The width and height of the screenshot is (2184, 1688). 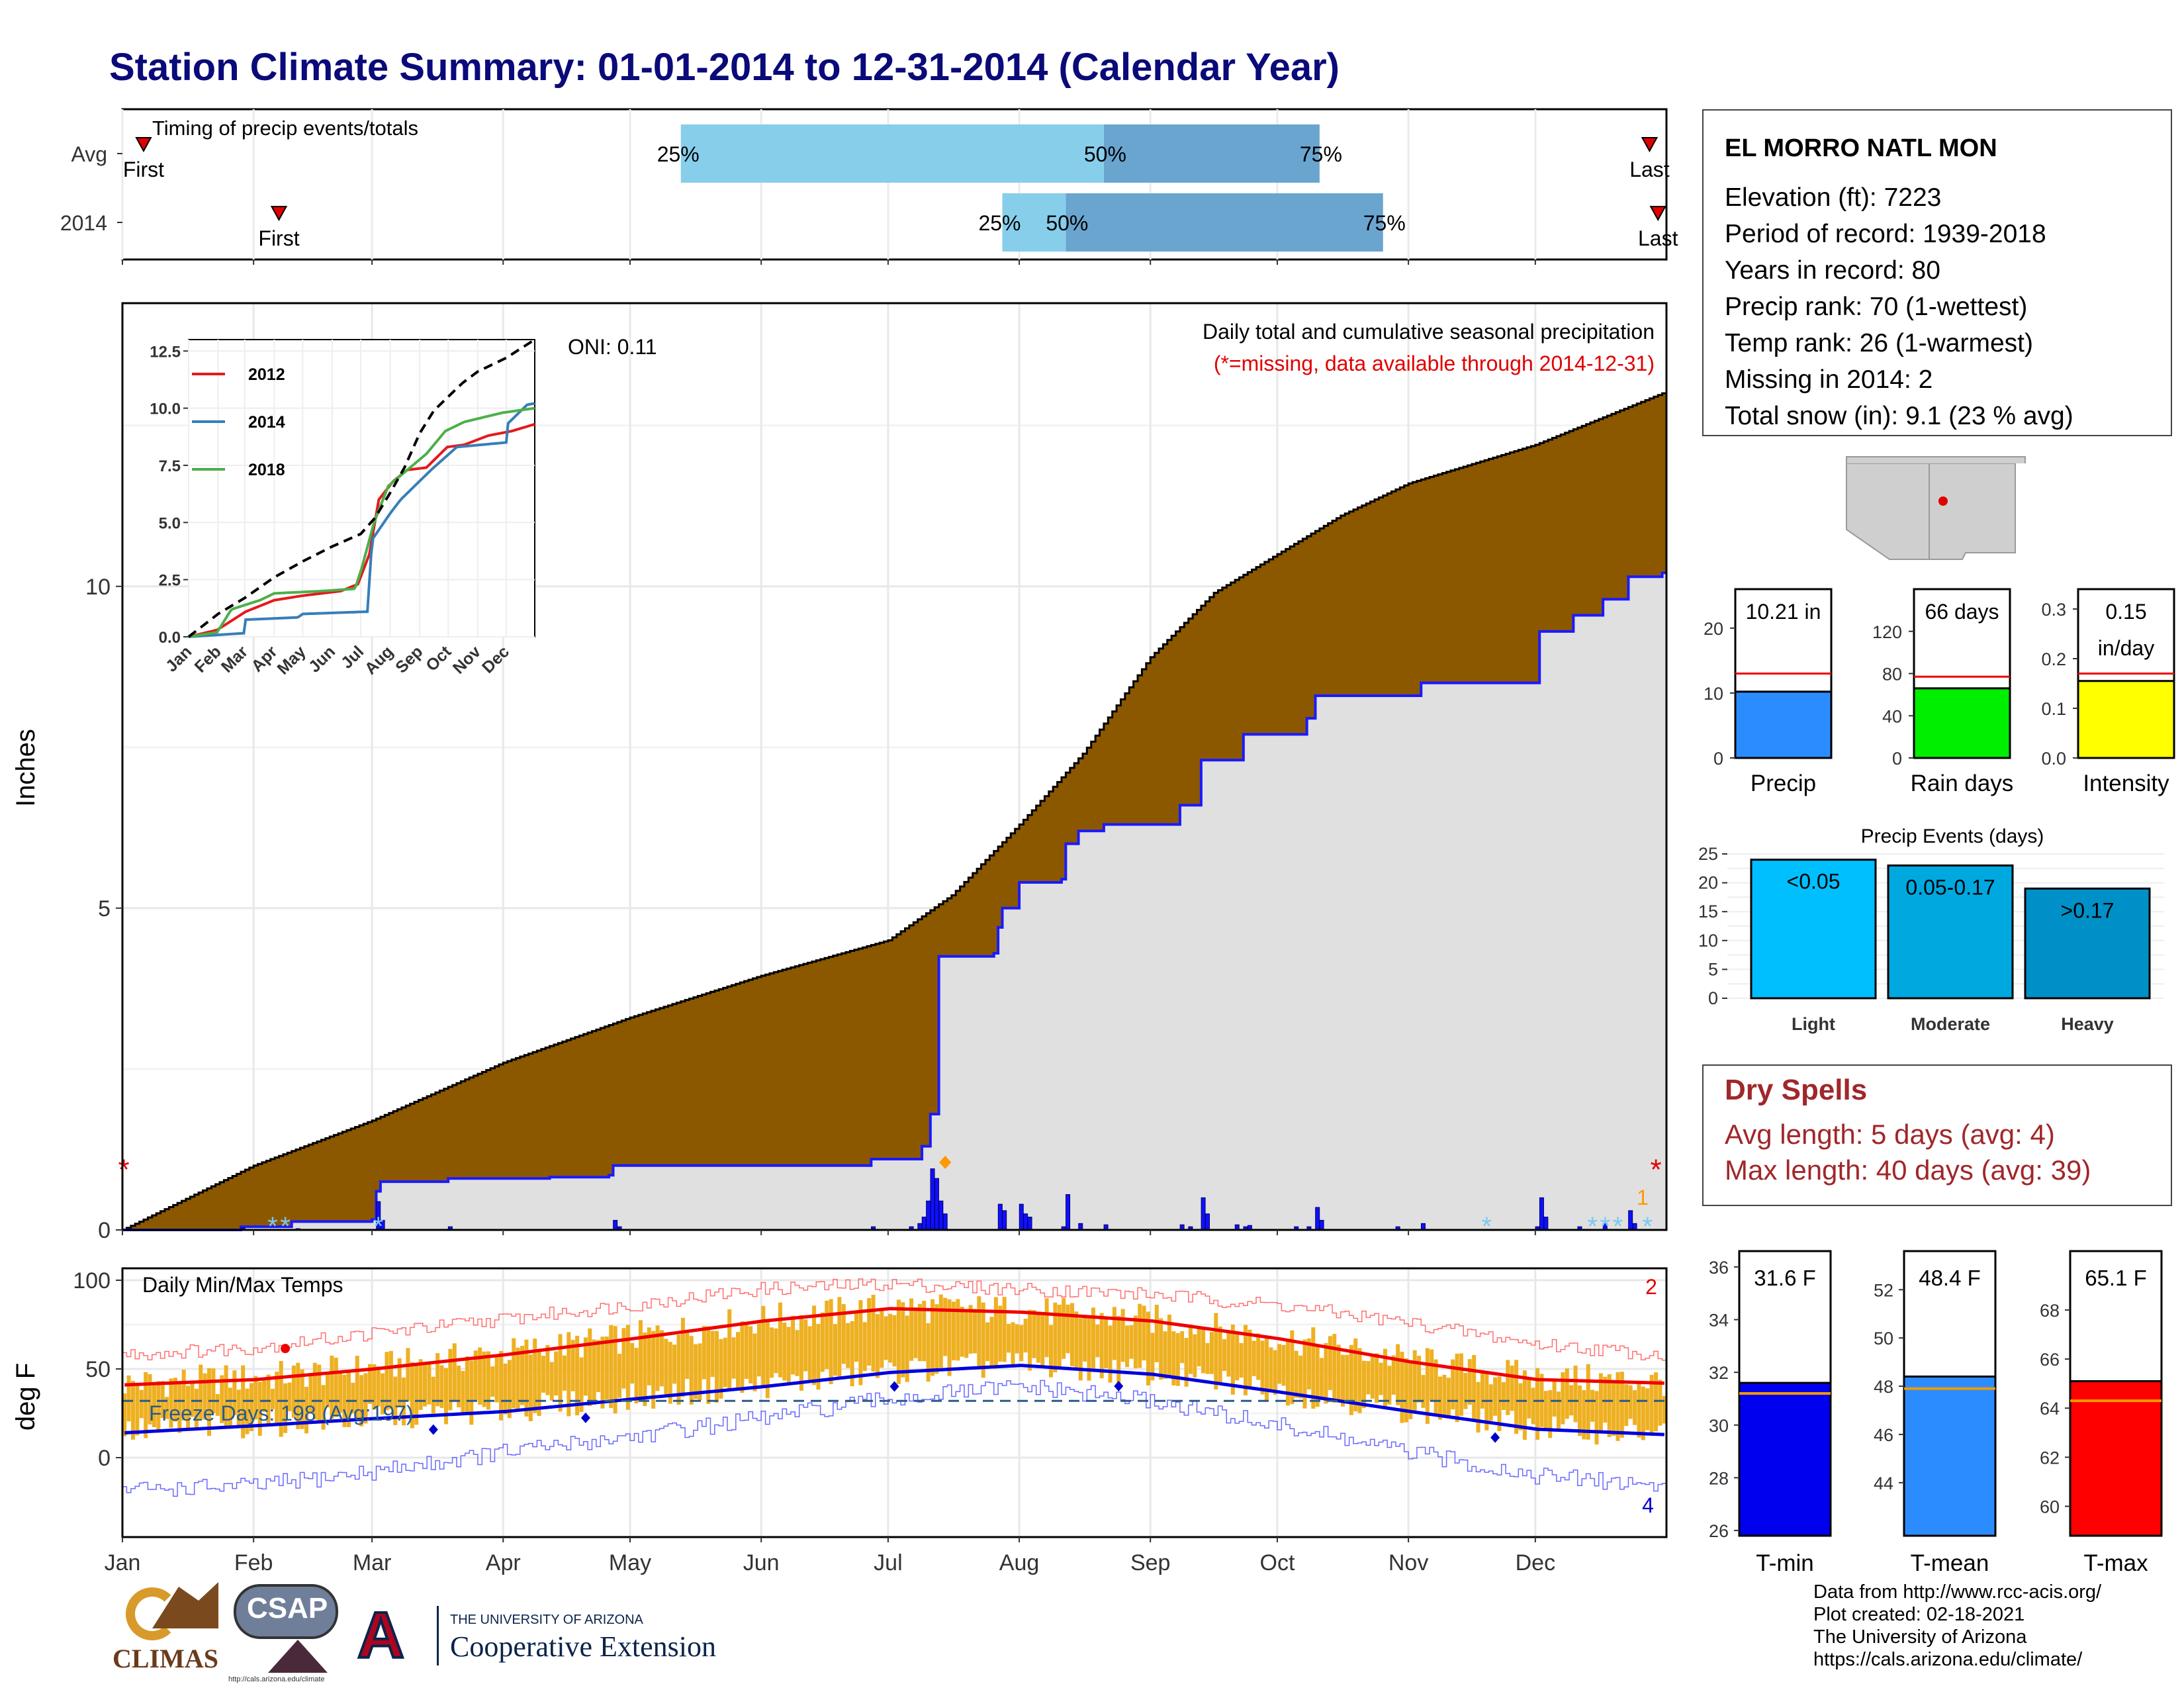 I want to click on missing-marker: *, so click(x=124, y=1170).